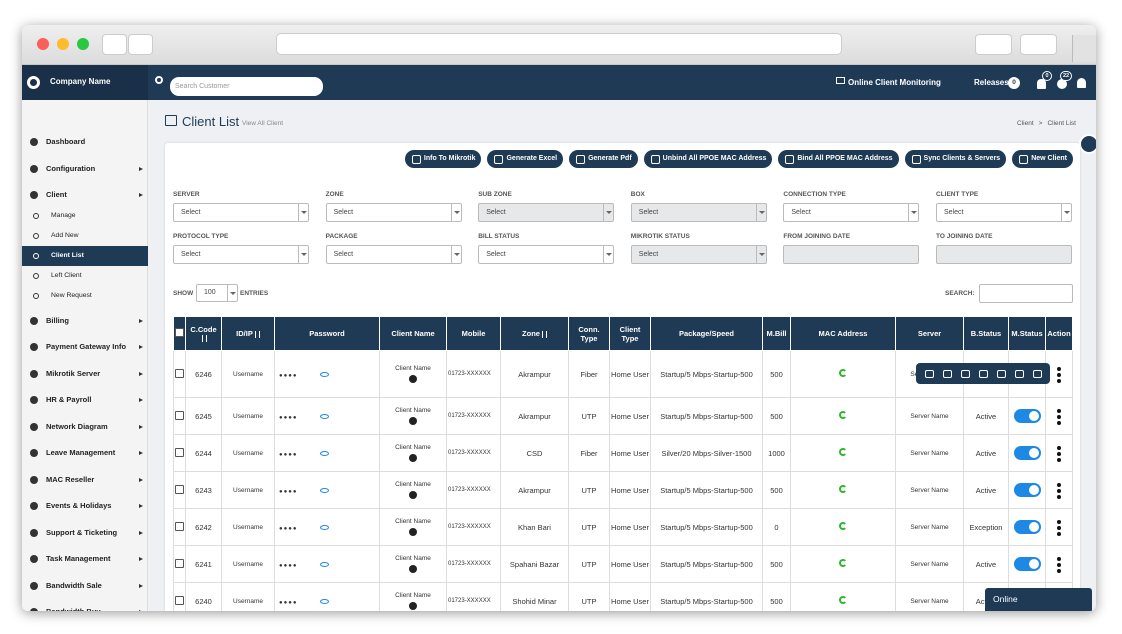 The image size is (1122, 634). Describe the element at coordinates (85, 374) in the screenshot. I see `sidebar-item: Mikrotik Server` at that location.